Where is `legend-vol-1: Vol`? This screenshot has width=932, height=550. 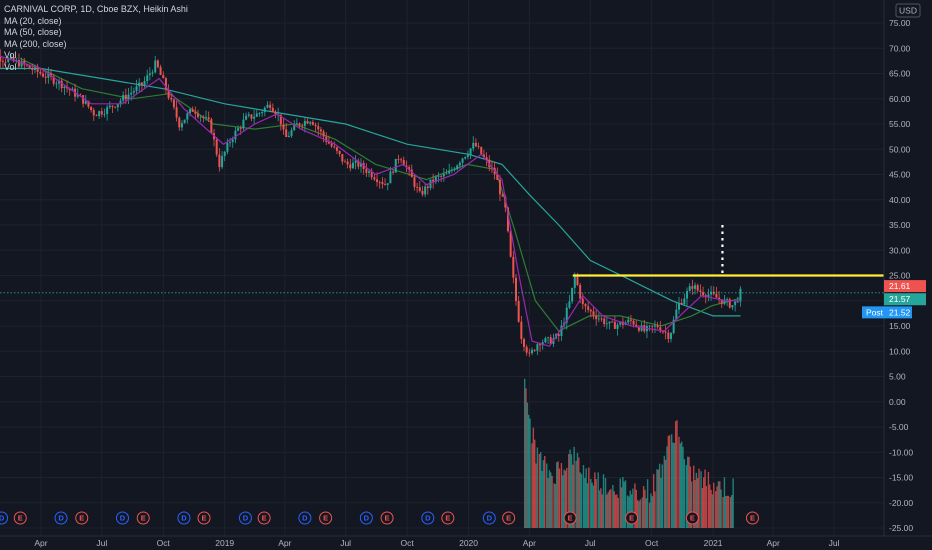 legend-vol-1: Vol is located at coordinates (10, 55).